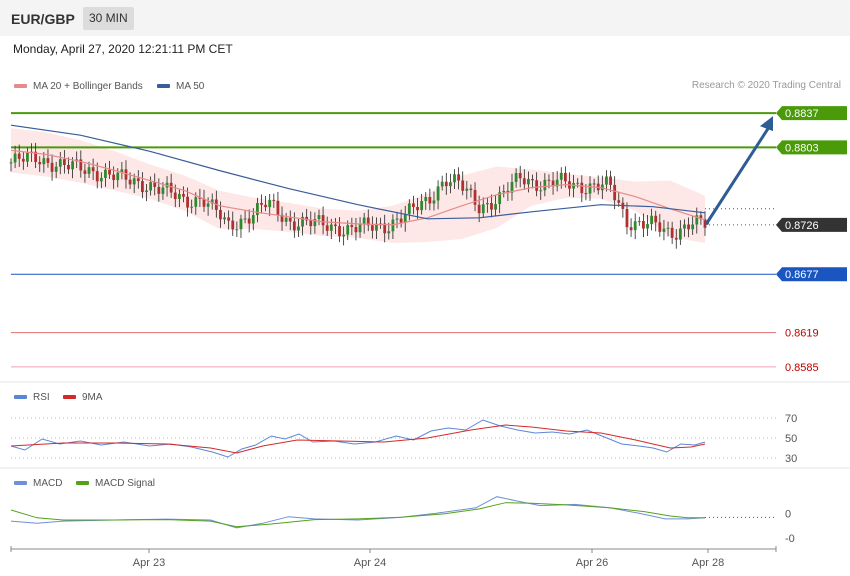 The image size is (850, 576). What do you see at coordinates (370, 563) in the screenshot?
I see `x-tick-label: Apr 24` at bounding box center [370, 563].